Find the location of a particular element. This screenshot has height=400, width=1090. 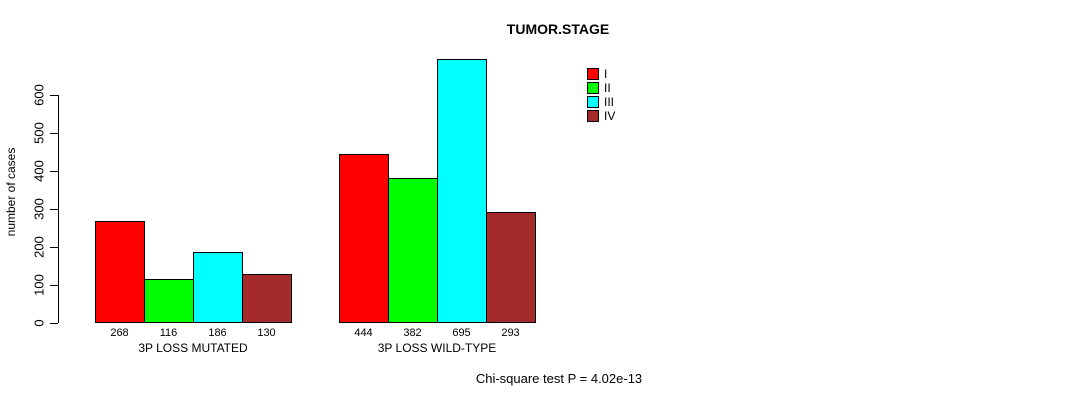

bar-value-label: 695 is located at coordinates (461, 333).